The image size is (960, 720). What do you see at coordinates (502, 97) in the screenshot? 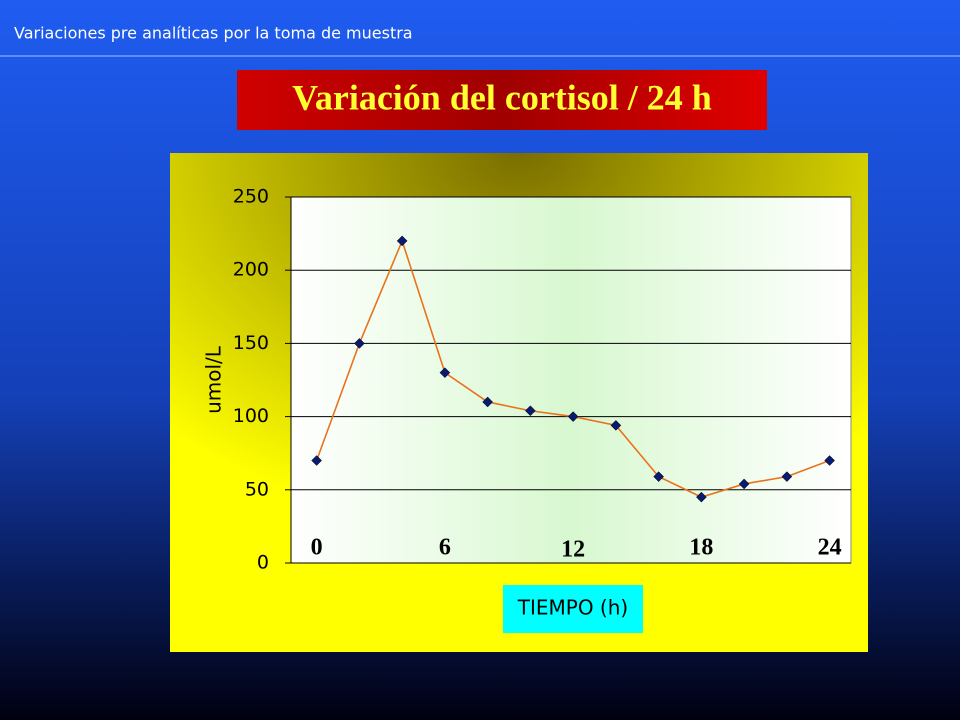
I see `chart-title: Variación del cortisol / 24 h` at bounding box center [502, 97].